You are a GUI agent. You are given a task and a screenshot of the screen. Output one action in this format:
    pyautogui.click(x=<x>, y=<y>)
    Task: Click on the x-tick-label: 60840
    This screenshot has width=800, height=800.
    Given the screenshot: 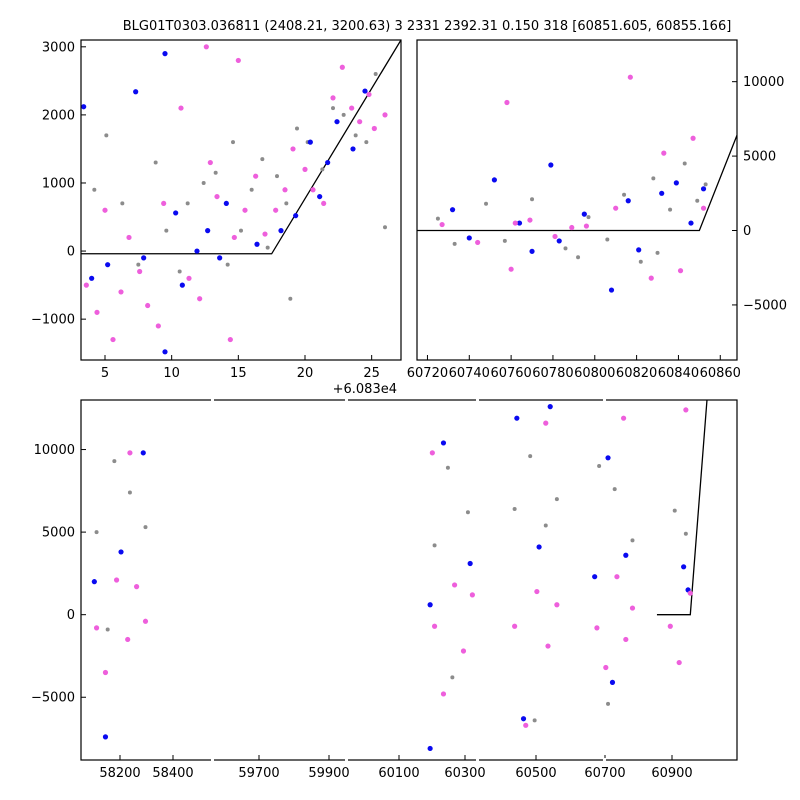 What is the action you would take?
    pyautogui.click(x=678, y=373)
    